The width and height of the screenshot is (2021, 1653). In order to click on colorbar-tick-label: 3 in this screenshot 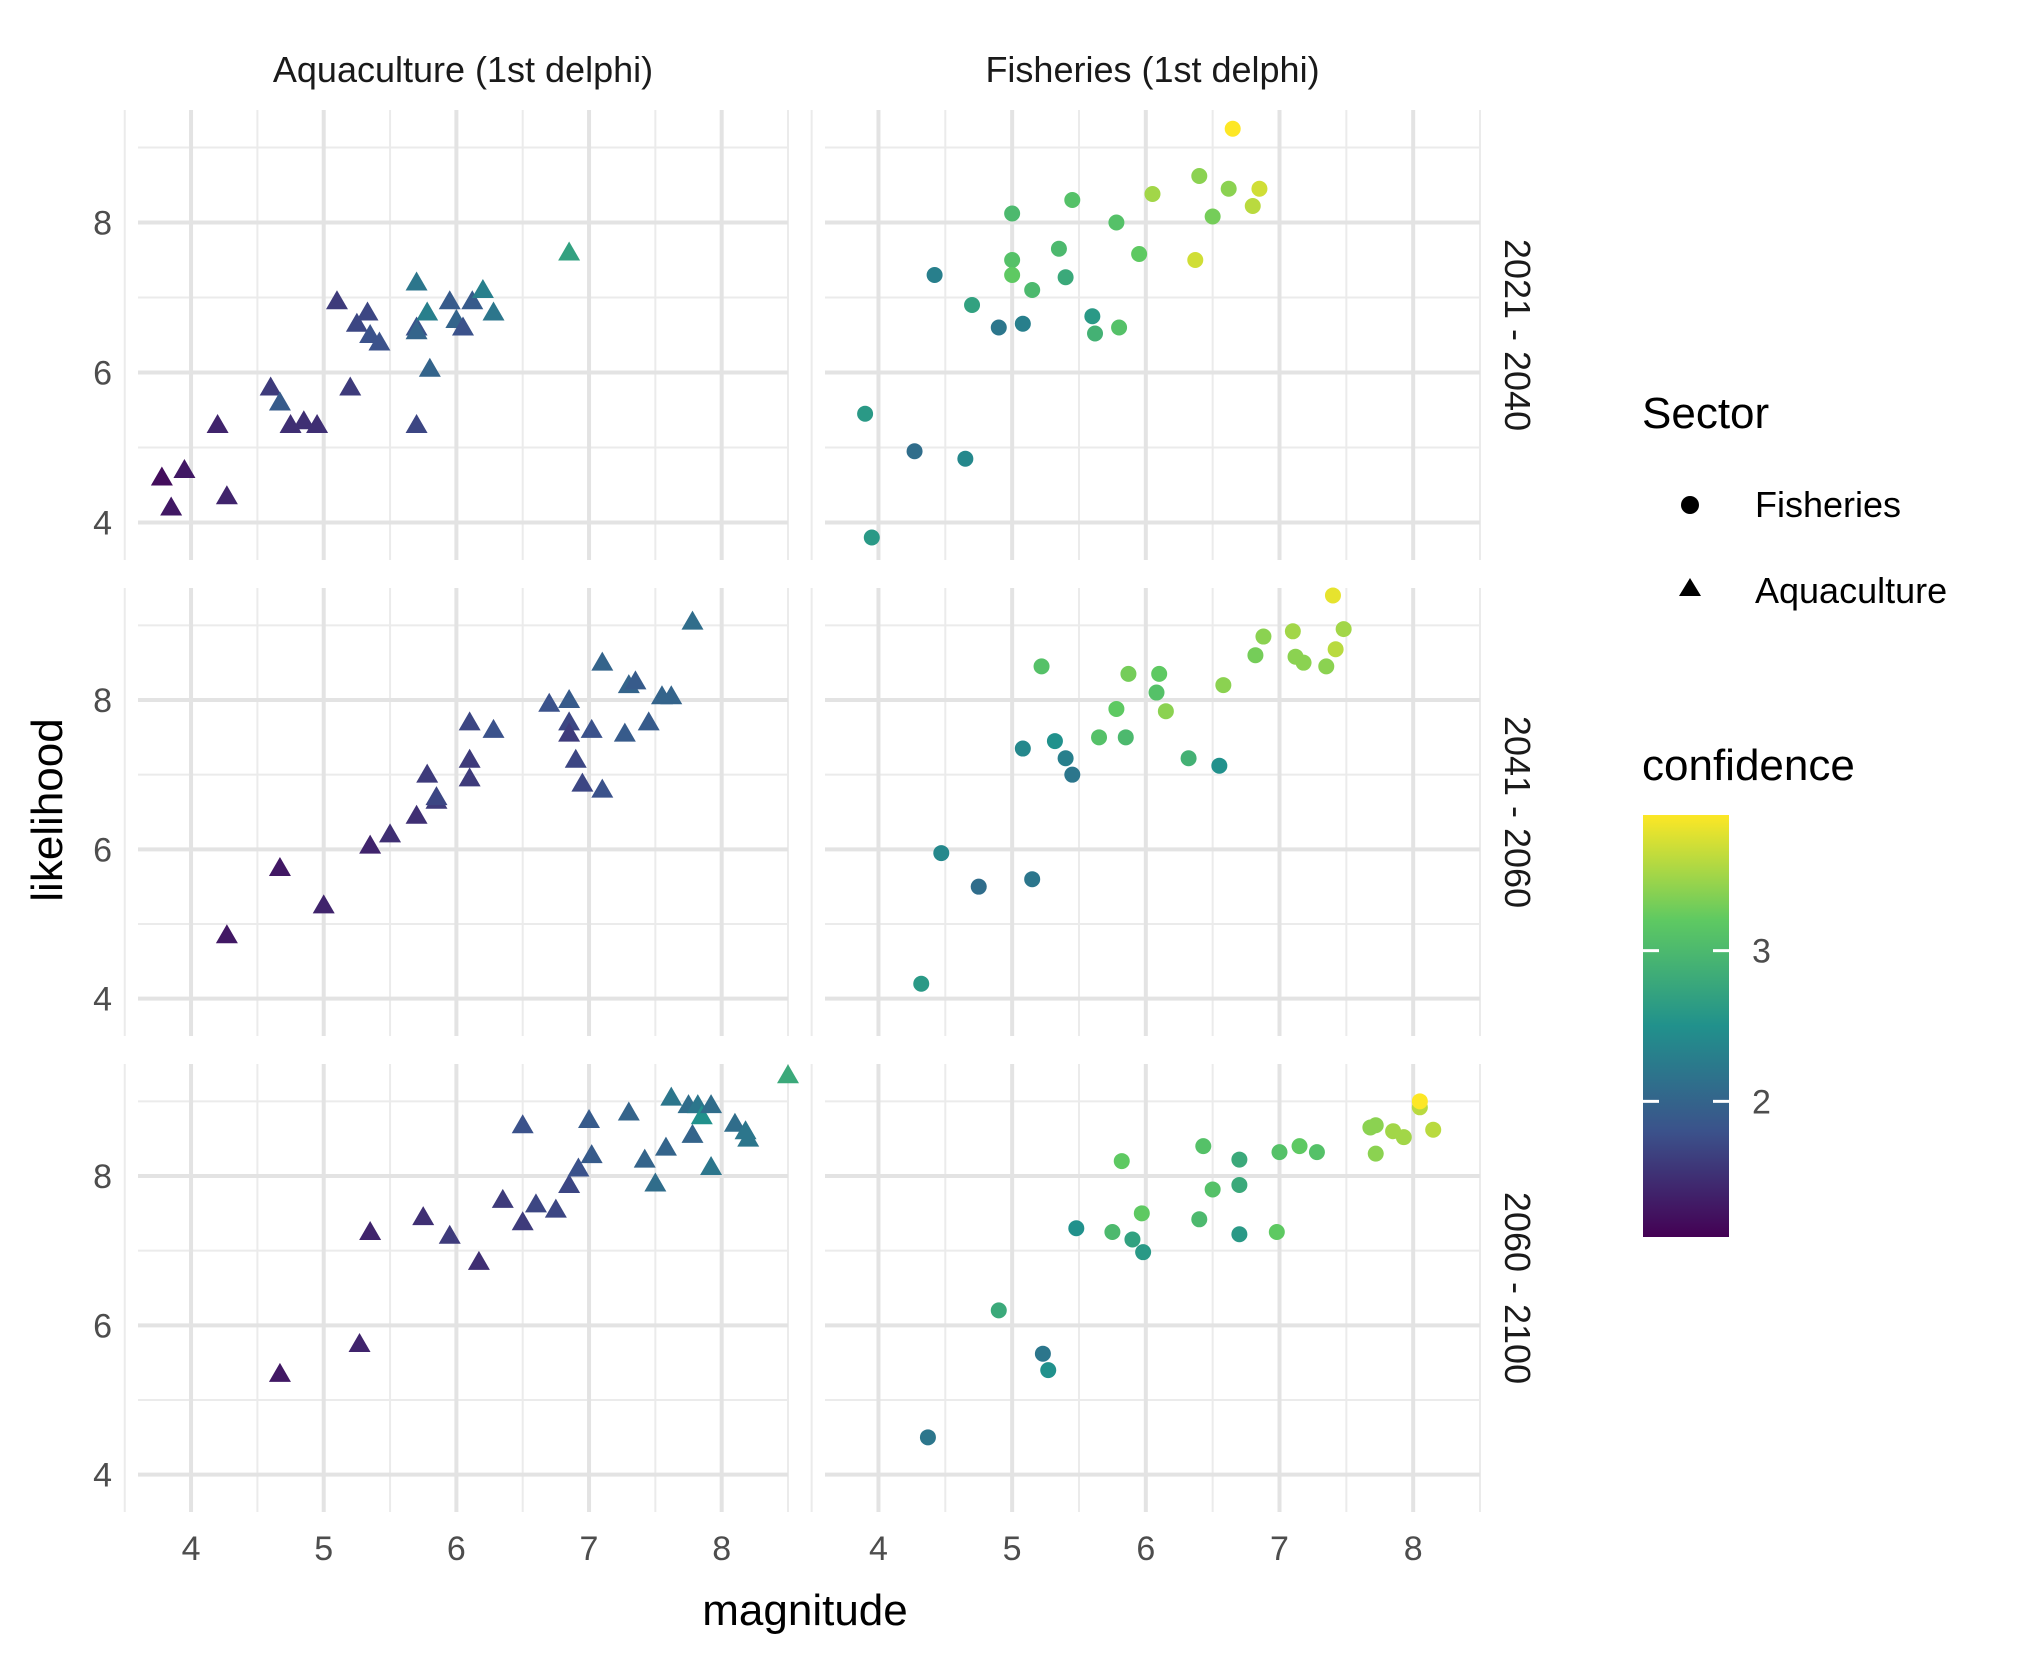, I will do `click(1761, 952)`.